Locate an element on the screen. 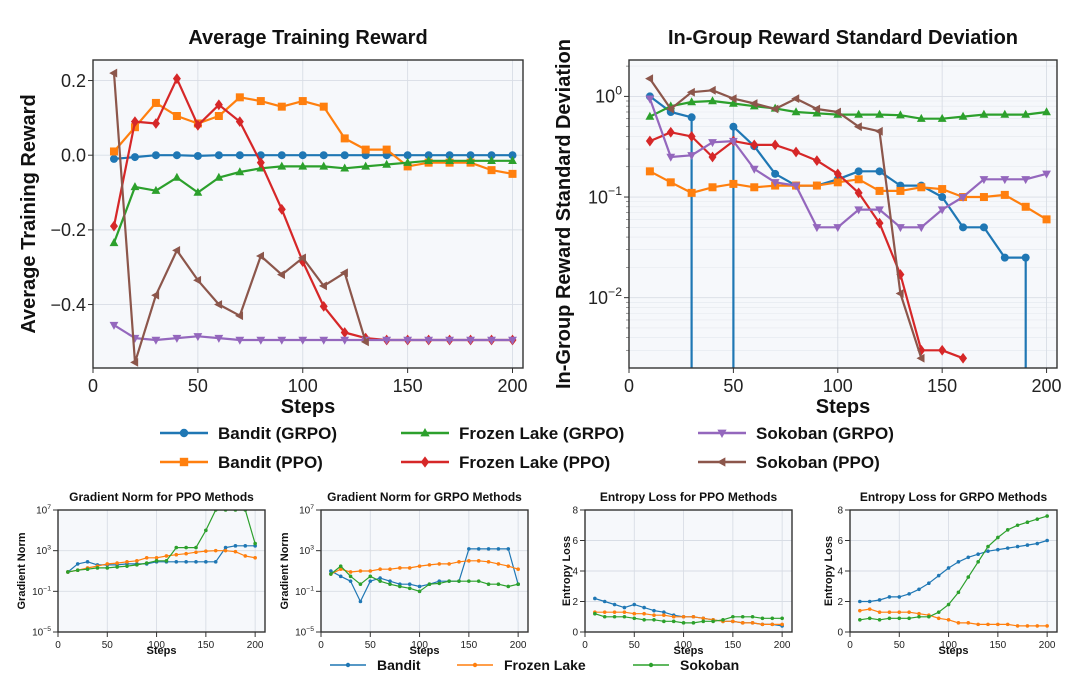 The image size is (1080, 687). series-line-sokoban-ppo- is located at coordinates (785, 218).